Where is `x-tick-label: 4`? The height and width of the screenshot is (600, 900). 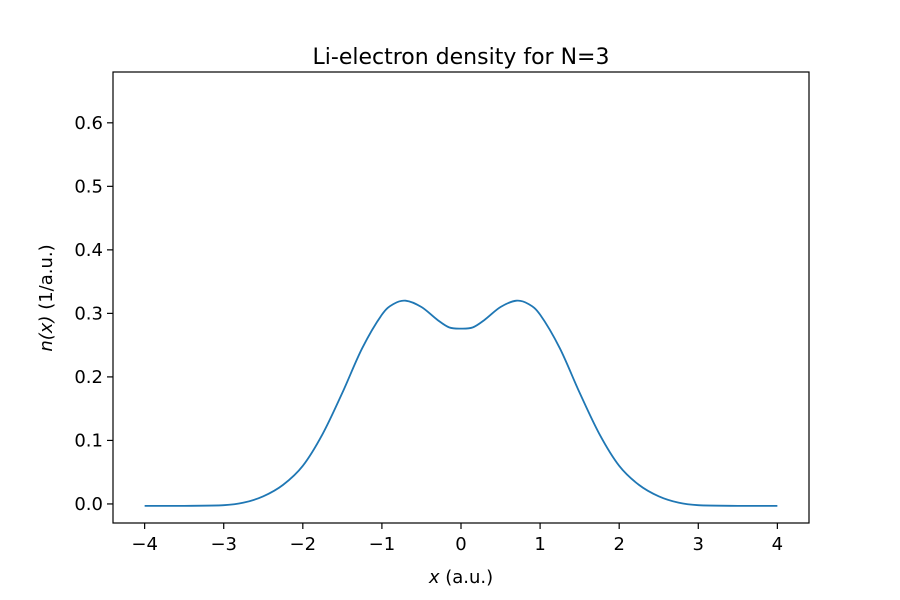 x-tick-label: 4 is located at coordinates (777, 544).